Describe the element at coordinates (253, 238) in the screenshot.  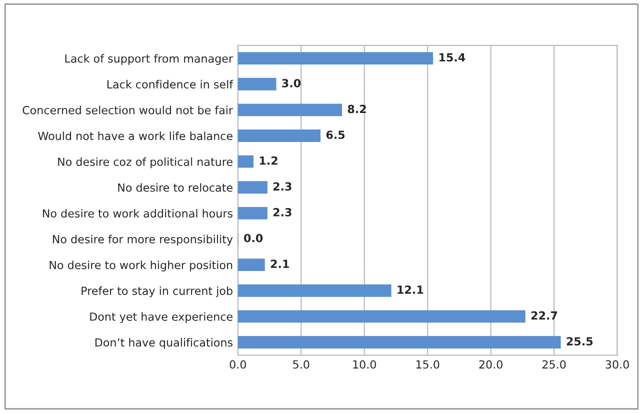
I see `data-label: 0.0` at that location.